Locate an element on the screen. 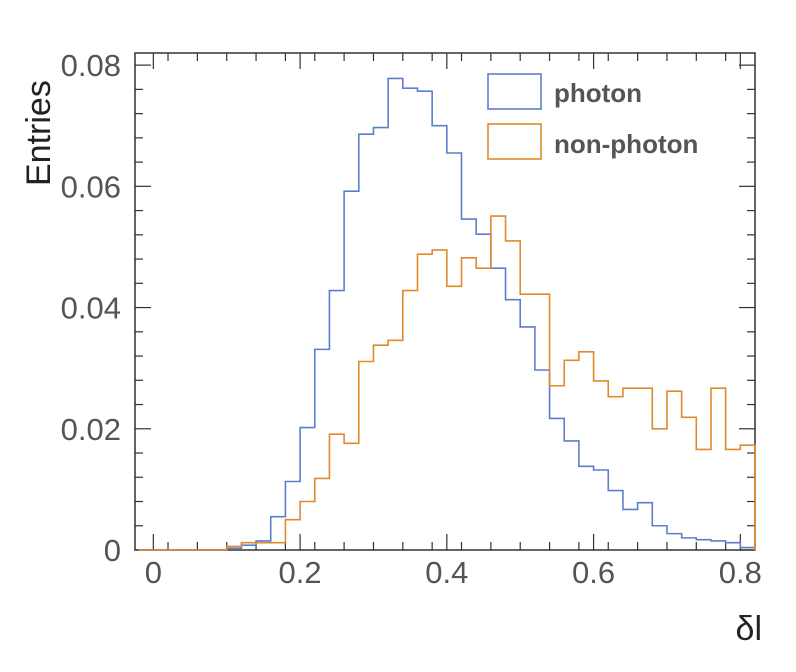 This screenshot has height=672, width=796. y-axis-title: Entries is located at coordinates (39, 133).